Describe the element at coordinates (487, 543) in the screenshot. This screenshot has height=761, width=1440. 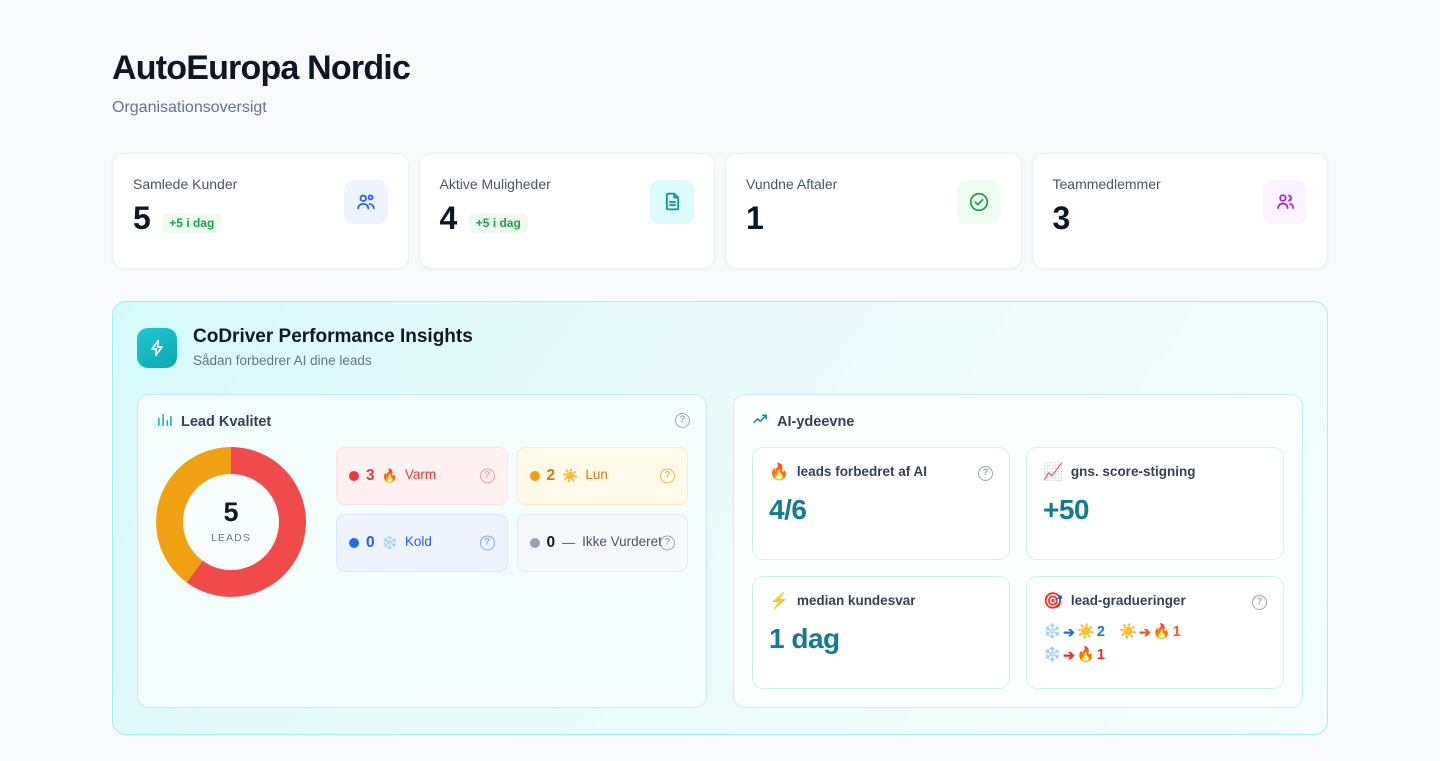
I see `legend-help-icon-kold: ?` at that location.